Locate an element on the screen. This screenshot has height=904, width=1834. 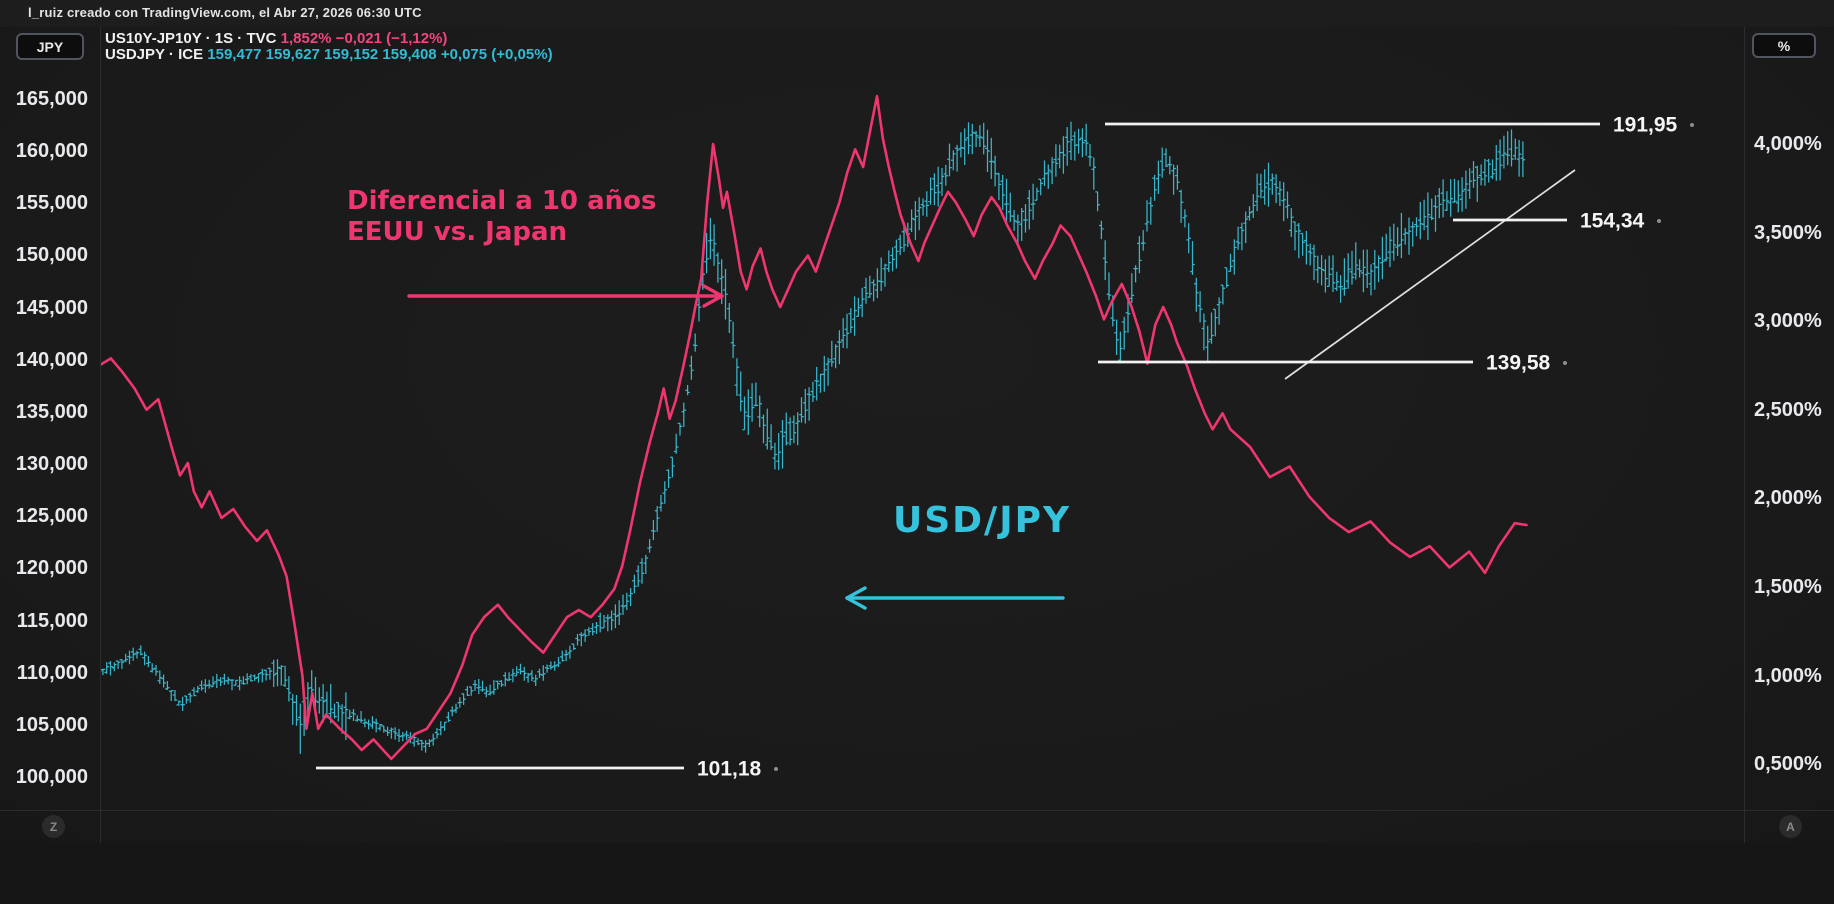
annotation-usdjpy-label: USD/JPY is located at coordinates (982, 520).